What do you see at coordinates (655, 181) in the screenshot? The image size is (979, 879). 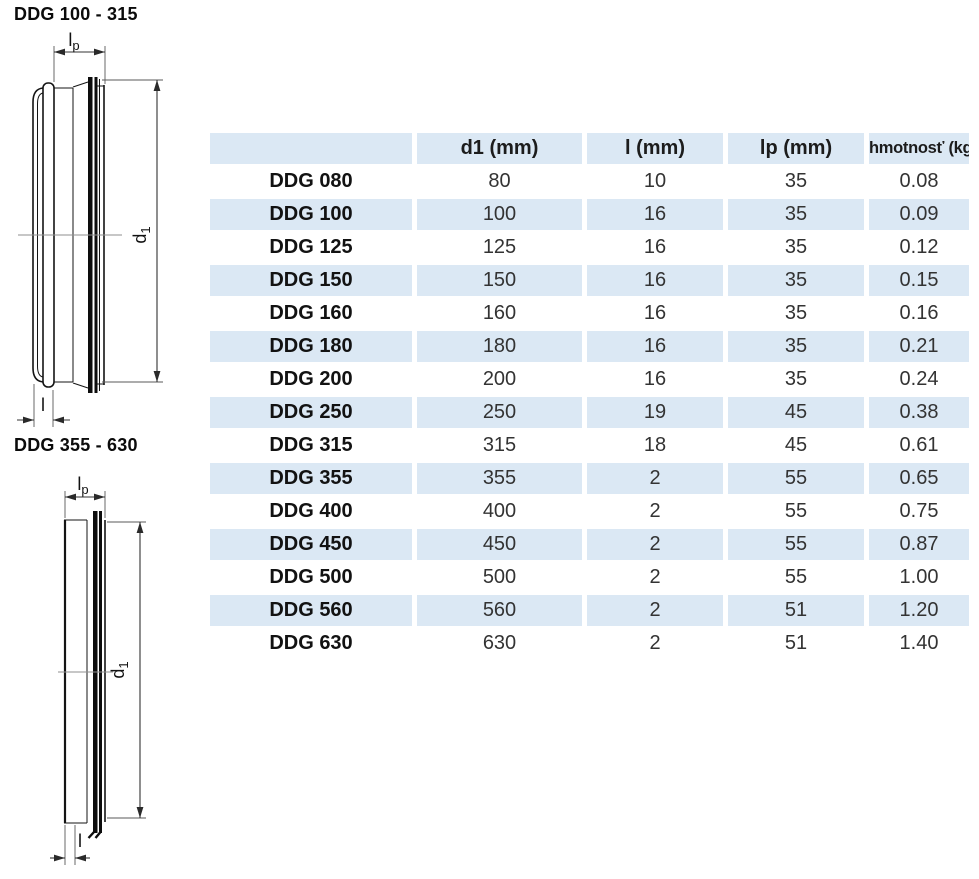 I see `l-value: 10` at bounding box center [655, 181].